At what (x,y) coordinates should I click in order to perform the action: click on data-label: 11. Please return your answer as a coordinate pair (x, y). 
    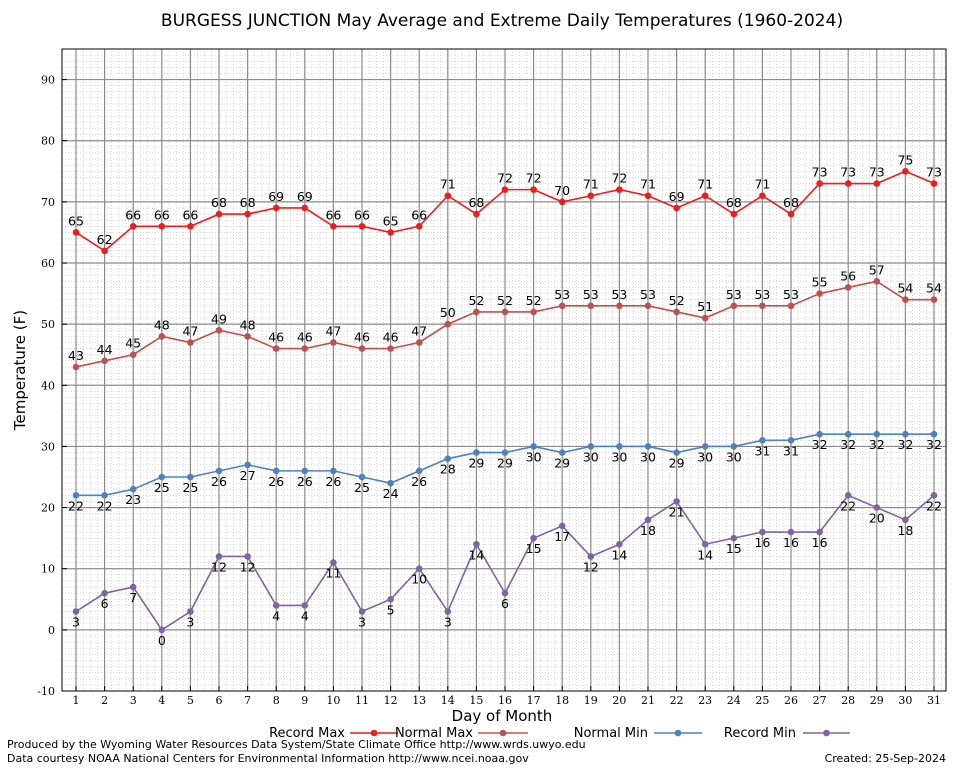
    Looking at the image, I should click on (333, 573).